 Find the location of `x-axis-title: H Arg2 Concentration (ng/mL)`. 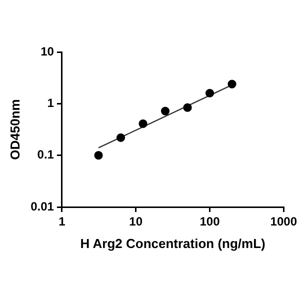

x-axis-title: H Arg2 Concentration (ng/mL) is located at coordinates (173, 243).